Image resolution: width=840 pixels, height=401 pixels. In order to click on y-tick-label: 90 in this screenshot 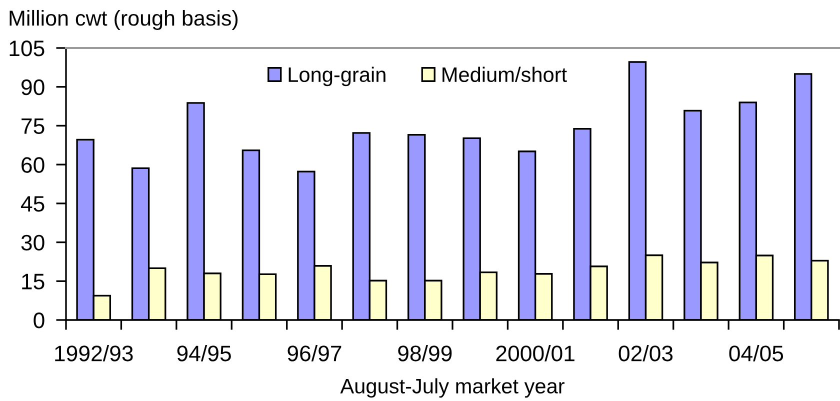, I will do `click(32, 87)`.